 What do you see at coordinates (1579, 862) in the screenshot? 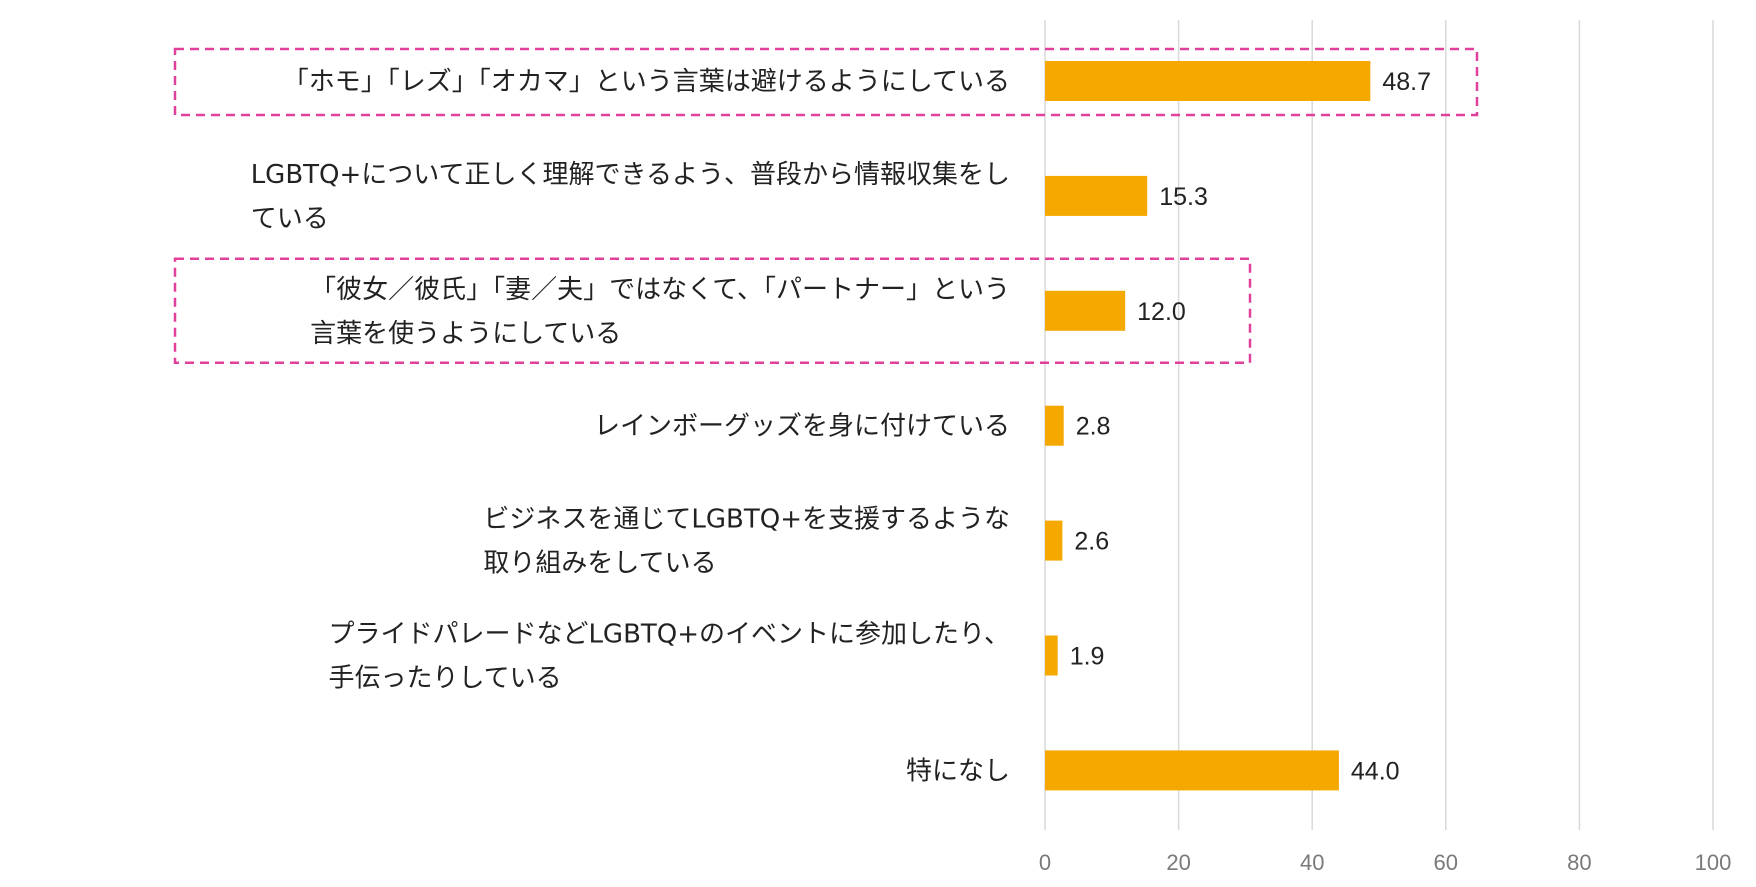
I see `x-tick-label: 80` at bounding box center [1579, 862].